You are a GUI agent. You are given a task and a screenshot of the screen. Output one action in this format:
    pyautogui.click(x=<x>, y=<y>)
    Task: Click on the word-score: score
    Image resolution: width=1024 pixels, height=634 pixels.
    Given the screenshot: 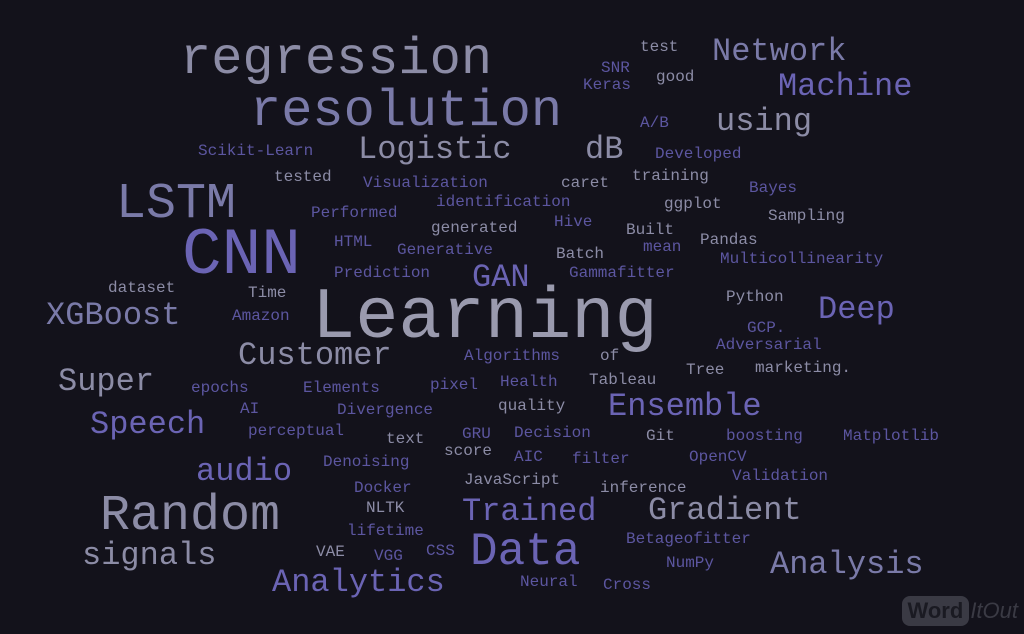 What is the action you would take?
    pyautogui.click(x=468, y=451)
    